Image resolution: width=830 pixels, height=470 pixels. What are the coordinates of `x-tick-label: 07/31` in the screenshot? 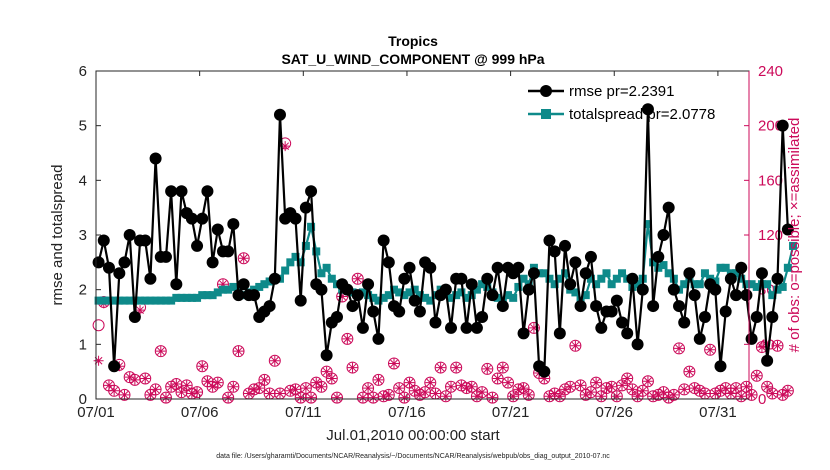 It's located at (718, 412).